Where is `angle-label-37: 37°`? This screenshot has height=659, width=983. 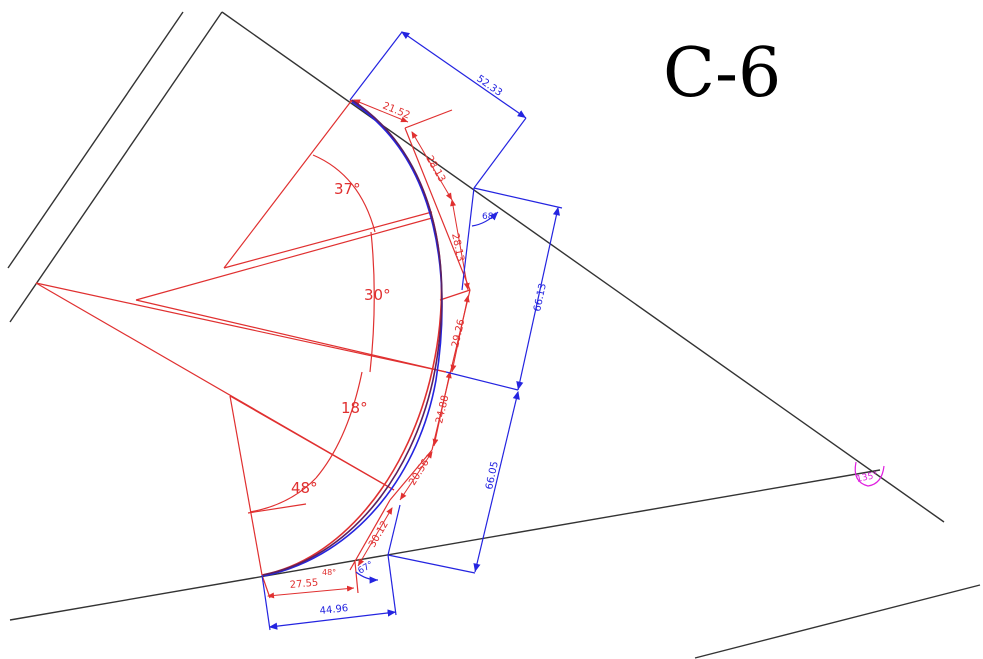
angle-label-37: 37° is located at coordinates (347, 189).